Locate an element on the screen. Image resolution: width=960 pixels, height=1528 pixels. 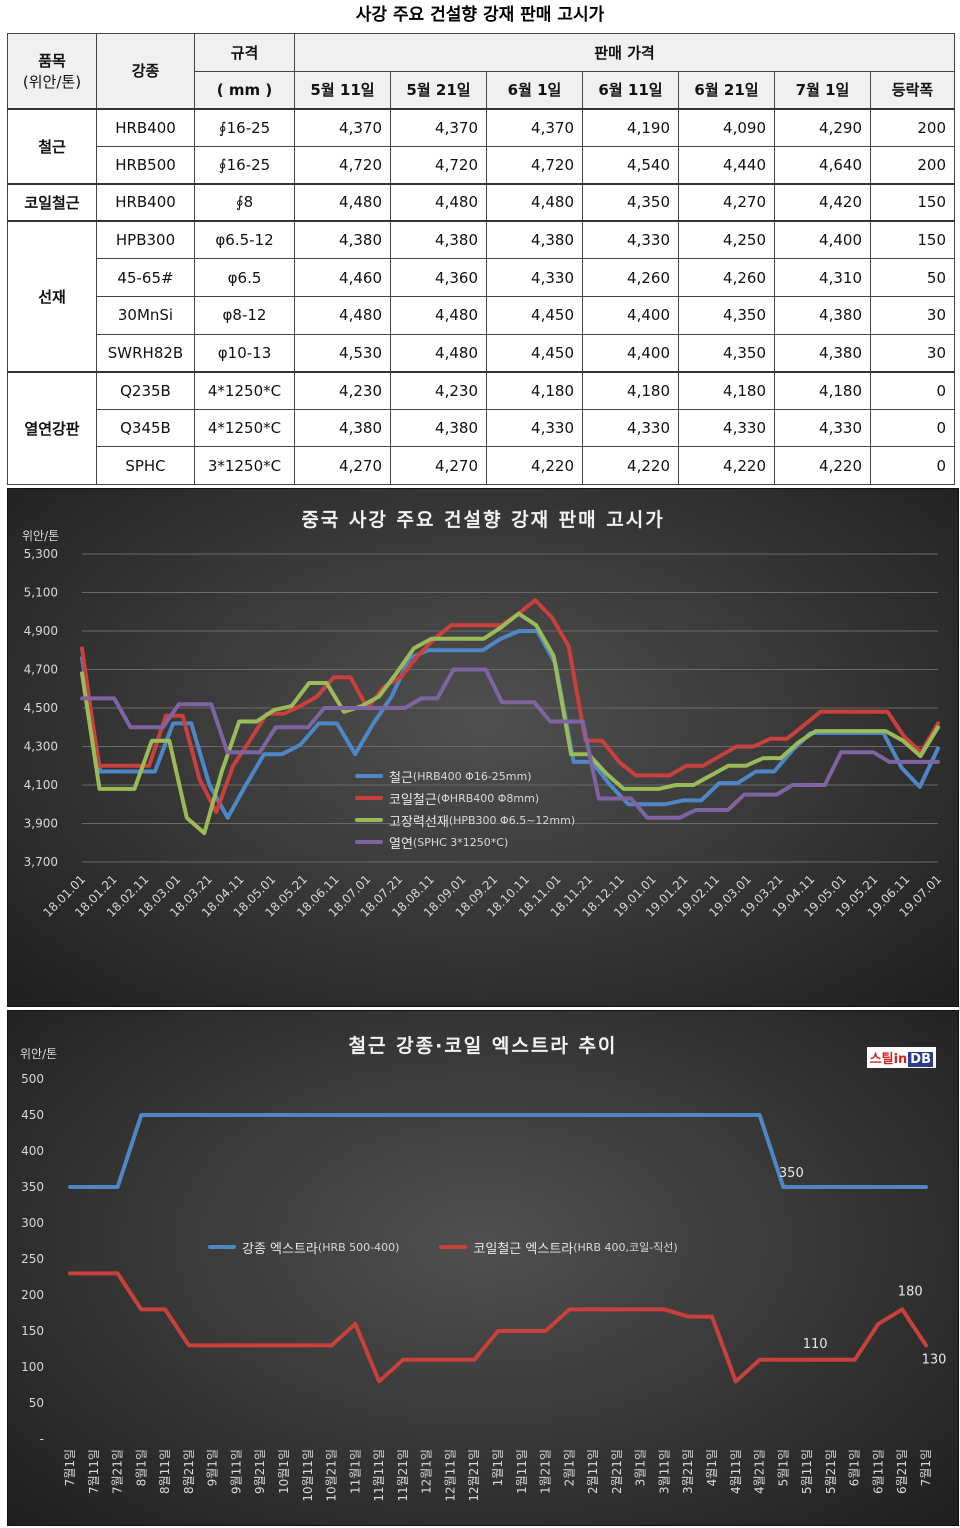
y-tick-label: 4,900 is located at coordinates (41, 631).